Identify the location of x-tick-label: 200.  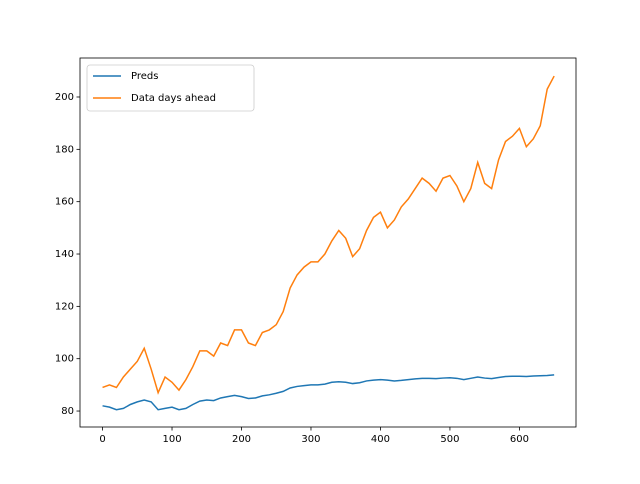
(241, 439).